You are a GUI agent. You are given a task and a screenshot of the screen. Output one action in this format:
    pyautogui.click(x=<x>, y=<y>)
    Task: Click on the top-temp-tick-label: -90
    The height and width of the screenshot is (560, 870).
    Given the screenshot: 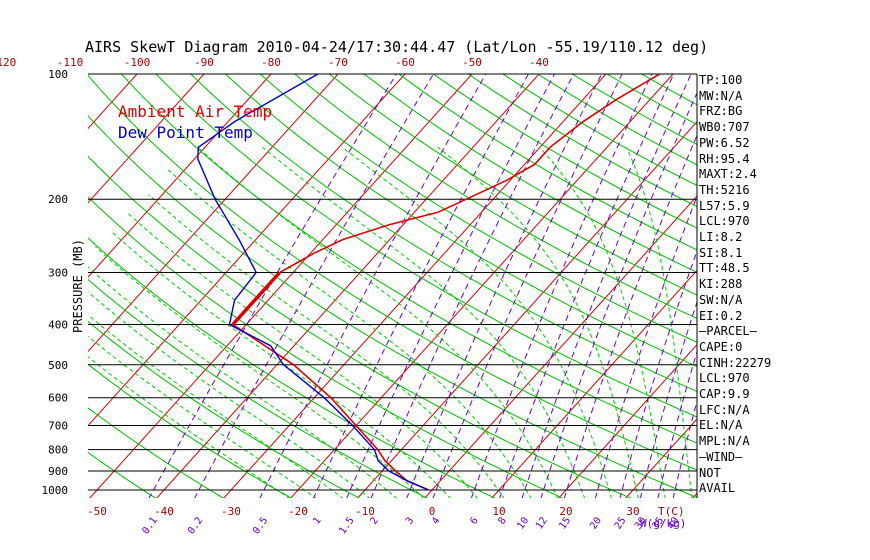 What is the action you would take?
    pyautogui.click(x=204, y=62)
    